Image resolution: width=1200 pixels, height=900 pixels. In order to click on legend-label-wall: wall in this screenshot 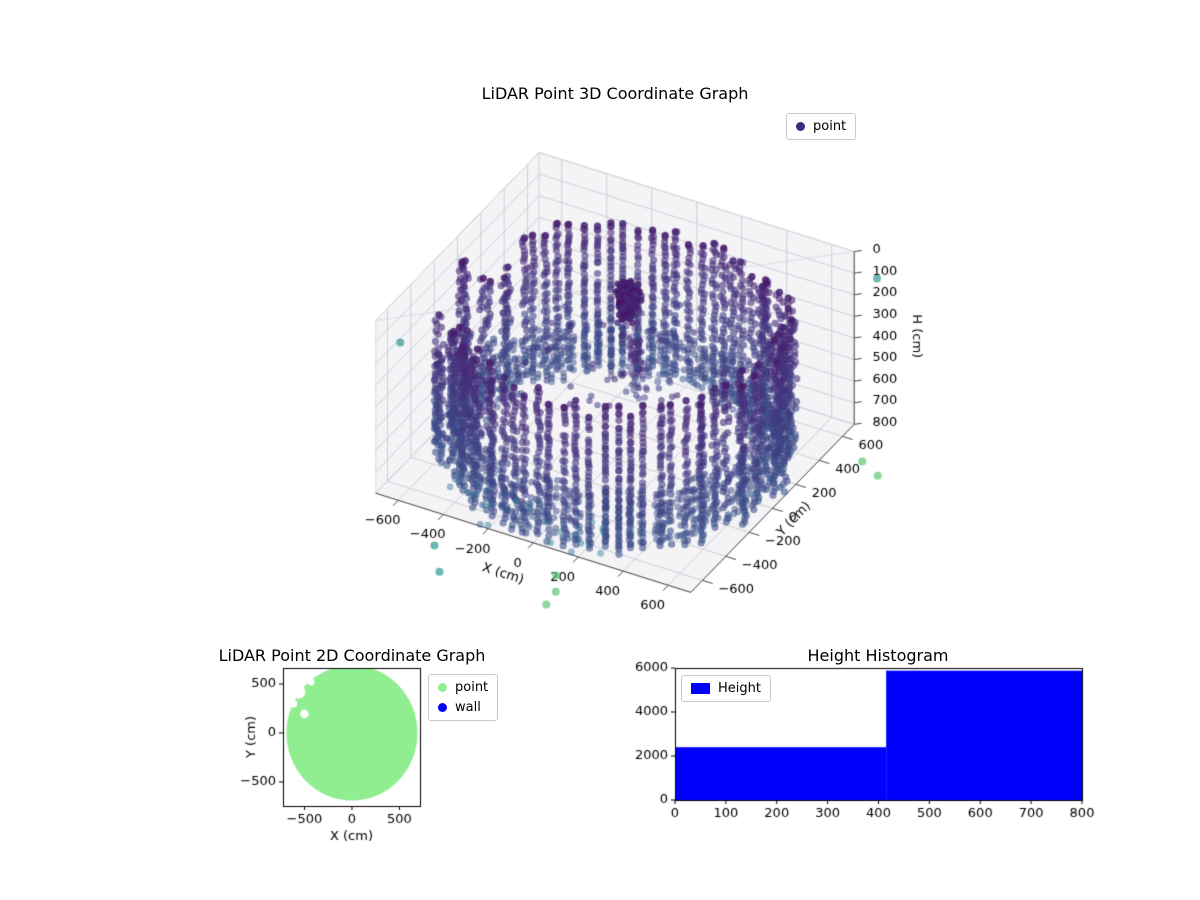, I will do `click(468, 707)`.